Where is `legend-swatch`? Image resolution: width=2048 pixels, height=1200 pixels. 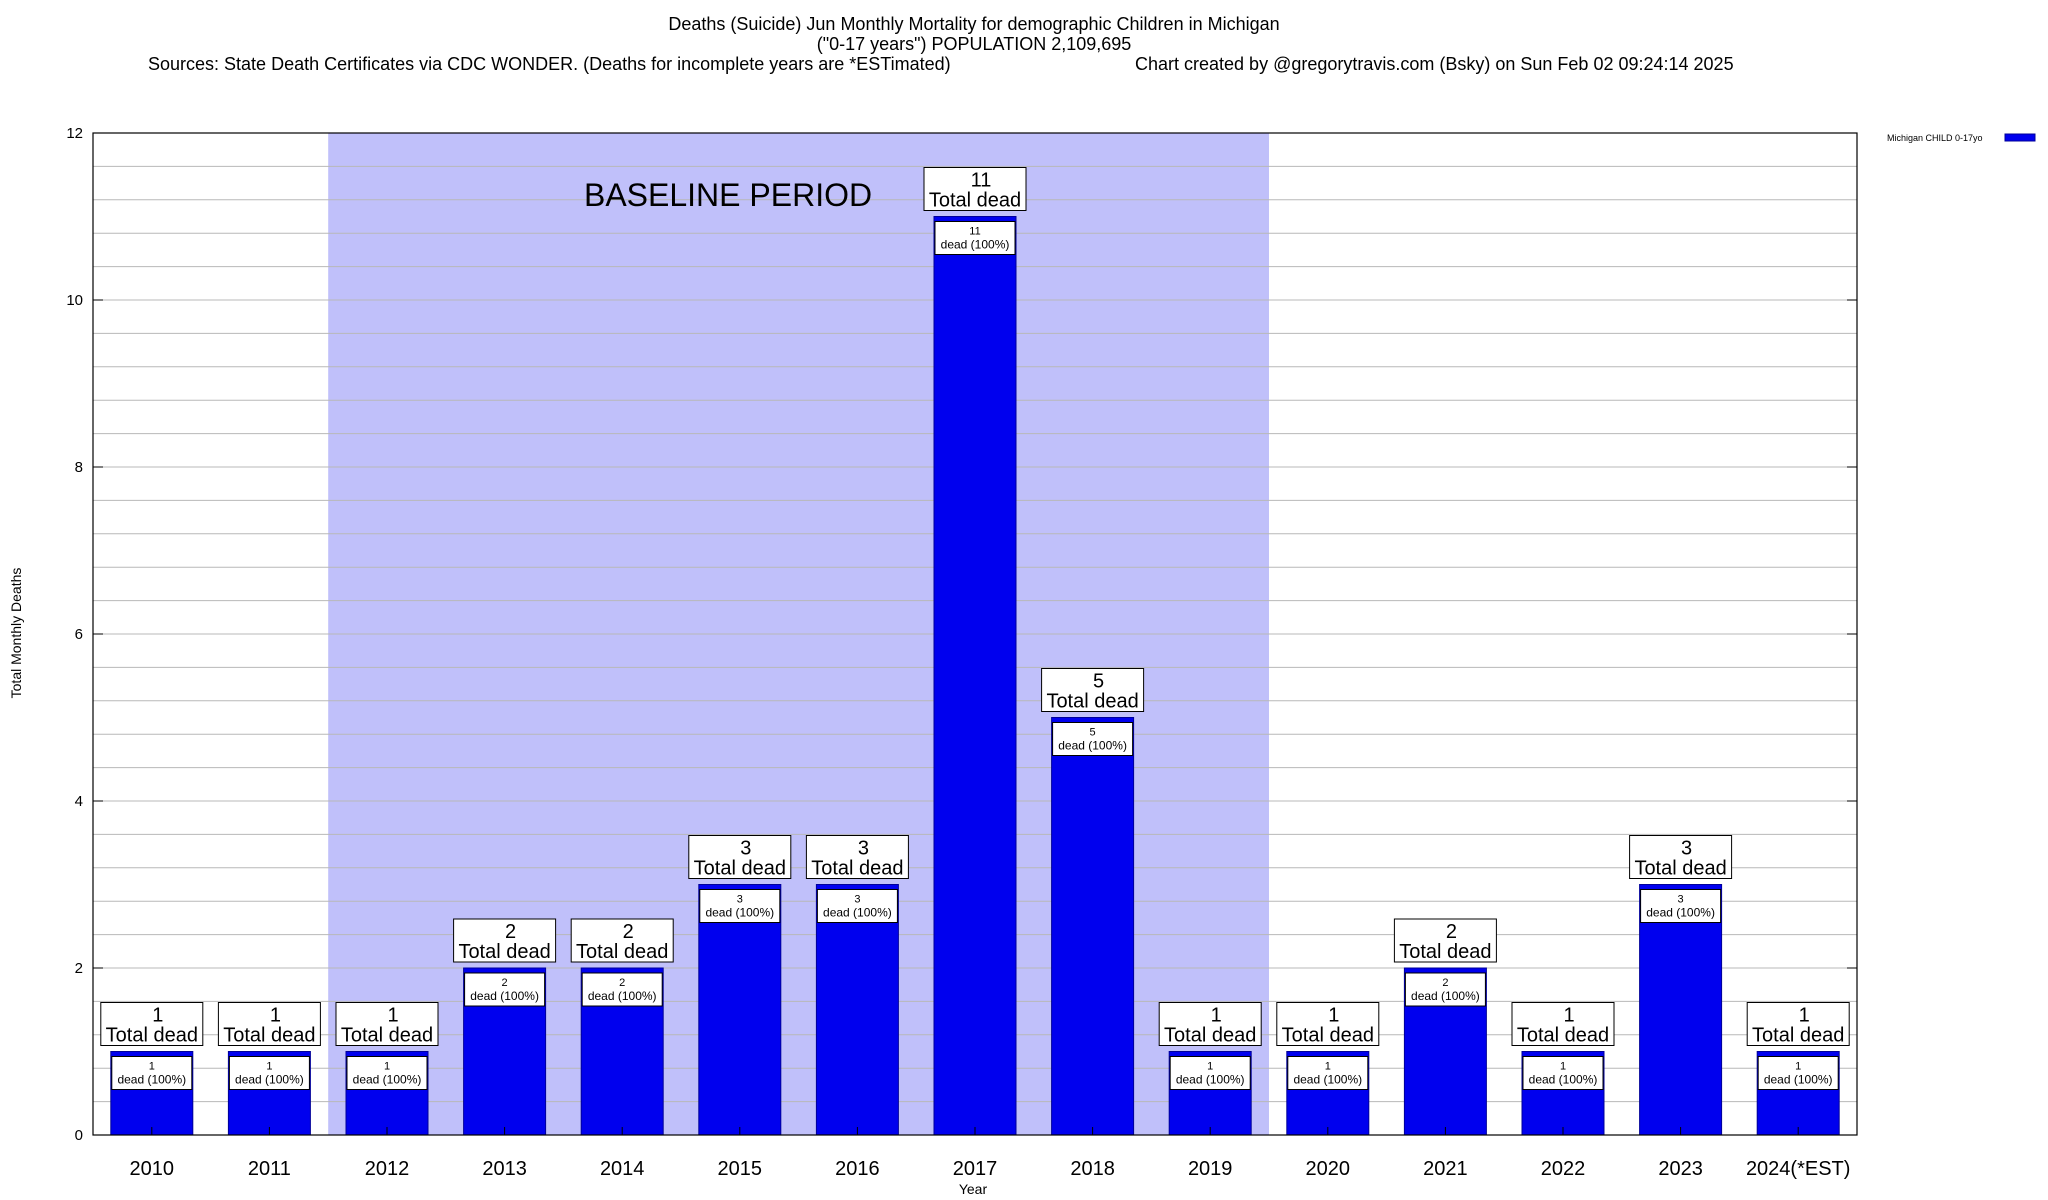
legend-swatch is located at coordinates (2020, 137).